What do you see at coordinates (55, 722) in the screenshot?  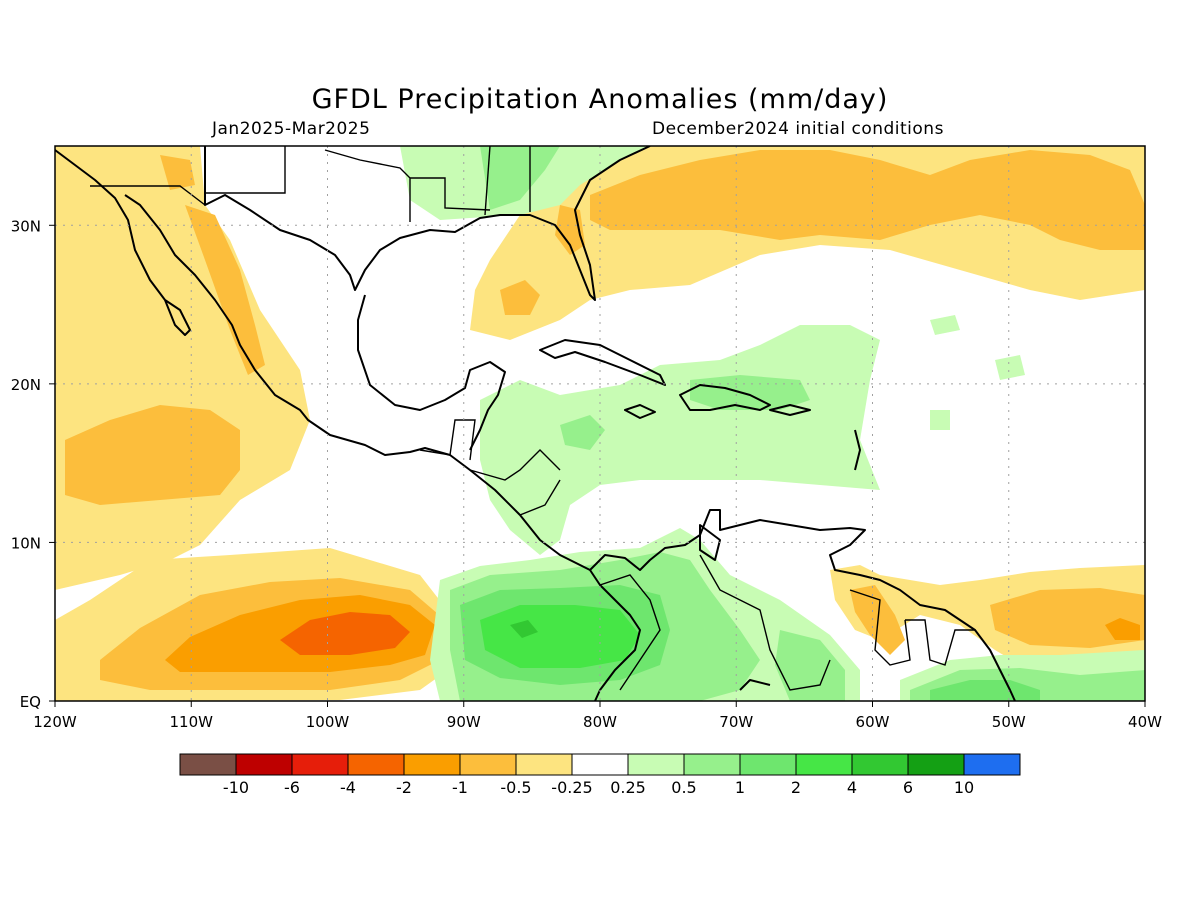 I see `lon-tick-label: 120W` at bounding box center [55, 722].